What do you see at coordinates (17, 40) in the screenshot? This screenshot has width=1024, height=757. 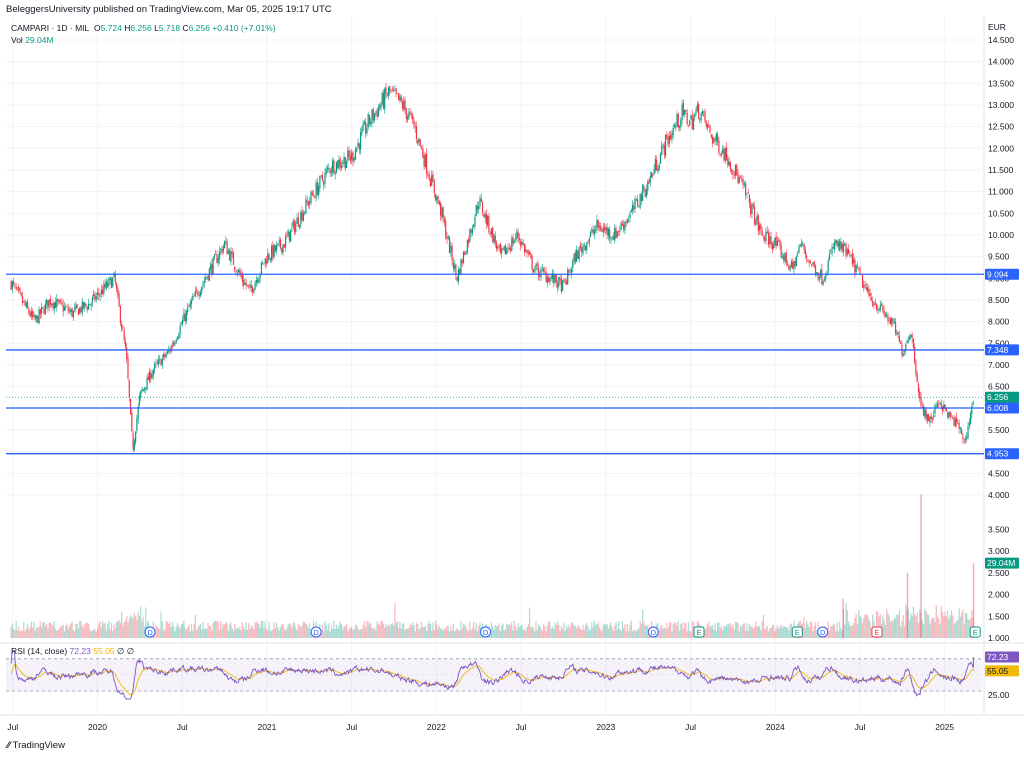 I see `volume-label: Vol` at bounding box center [17, 40].